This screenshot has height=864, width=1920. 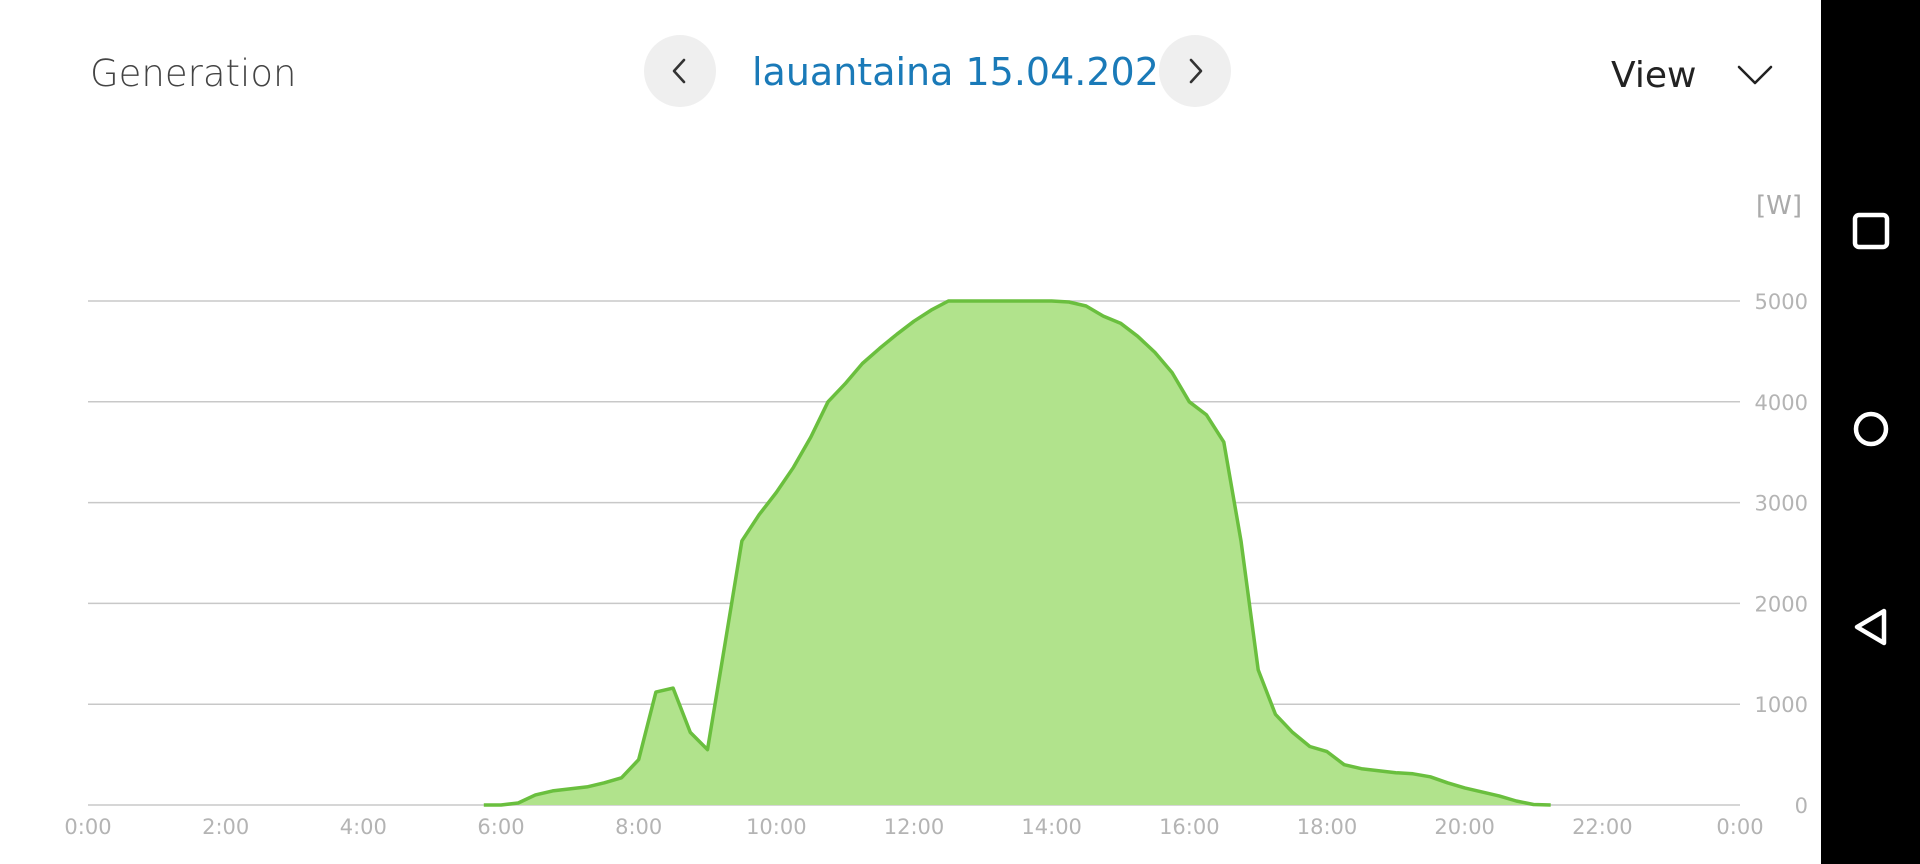 What do you see at coordinates (1781, 403) in the screenshot?
I see `y-tick-label: 4000` at bounding box center [1781, 403].